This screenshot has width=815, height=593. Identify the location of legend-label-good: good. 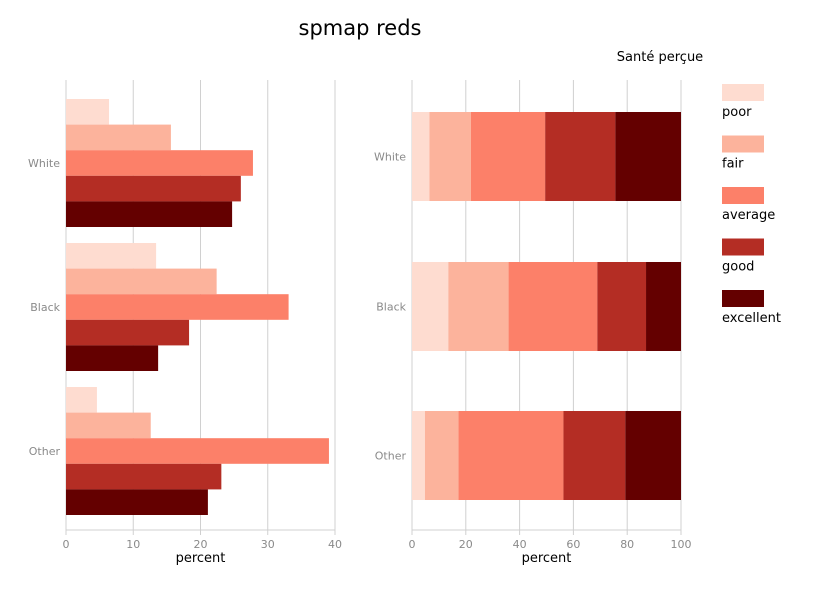
(738, 267).